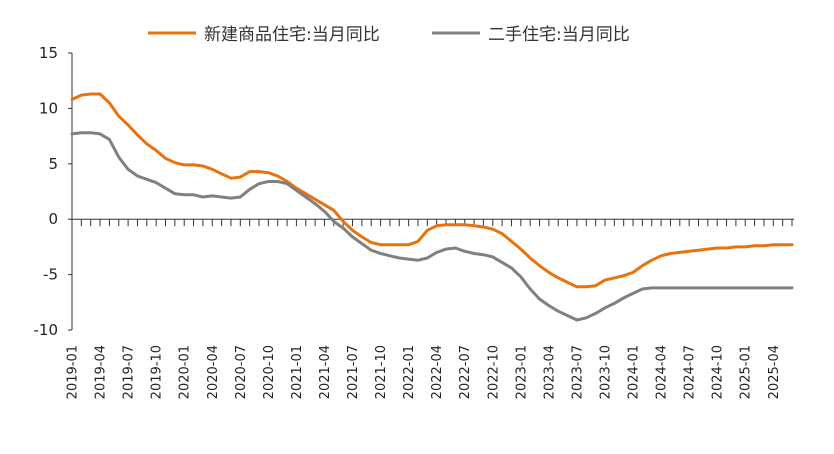 The image size is (834, 454). I want to click on x-tick-label: 2020-10, so click(269, 372).